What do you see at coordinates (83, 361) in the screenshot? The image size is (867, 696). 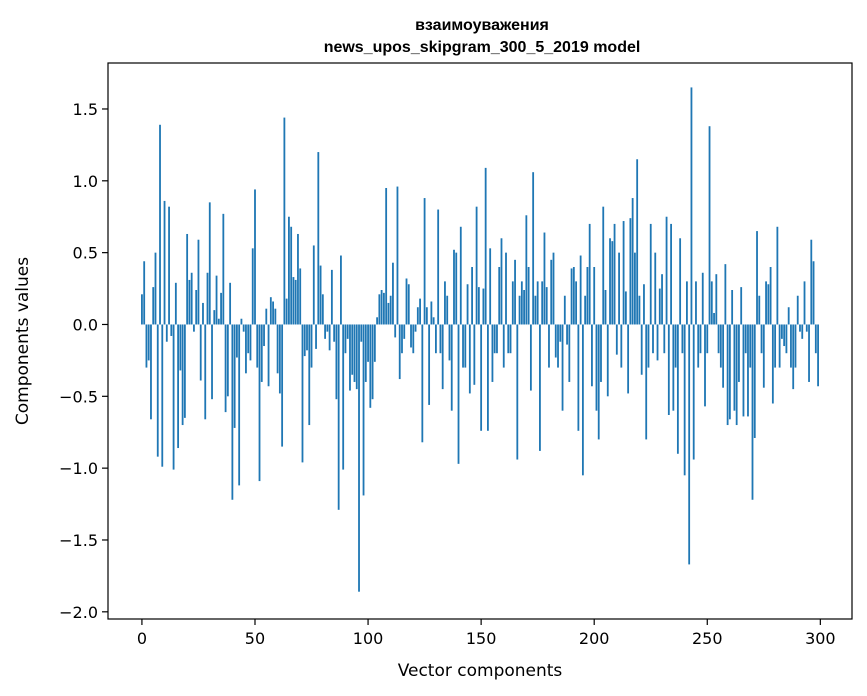 I see `y-axis-ticks: −2.0 −1.5 −1.0 −0.5 0.0 0.5 1.0 1.5` at bounding box center [83, 361].